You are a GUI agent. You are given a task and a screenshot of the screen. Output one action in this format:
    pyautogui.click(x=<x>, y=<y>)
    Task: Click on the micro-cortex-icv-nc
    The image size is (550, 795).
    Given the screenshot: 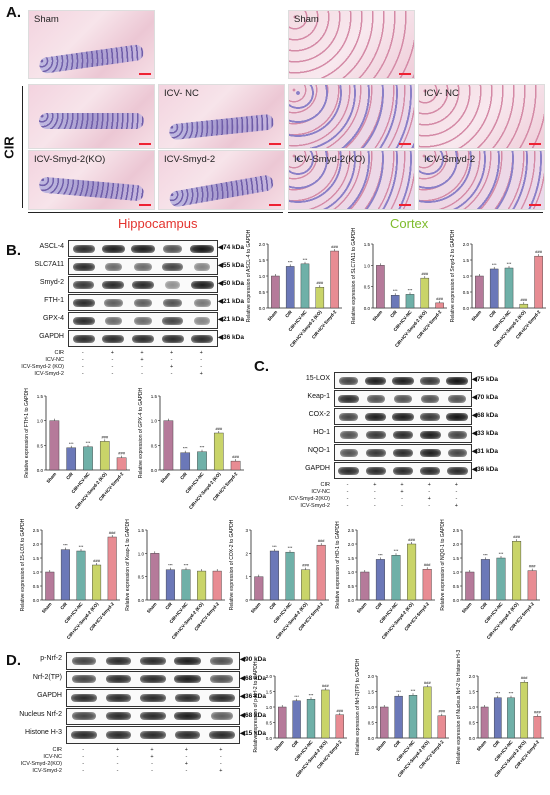 What is the action you would take?
    pyautogui.click(x=351, y=116)
    